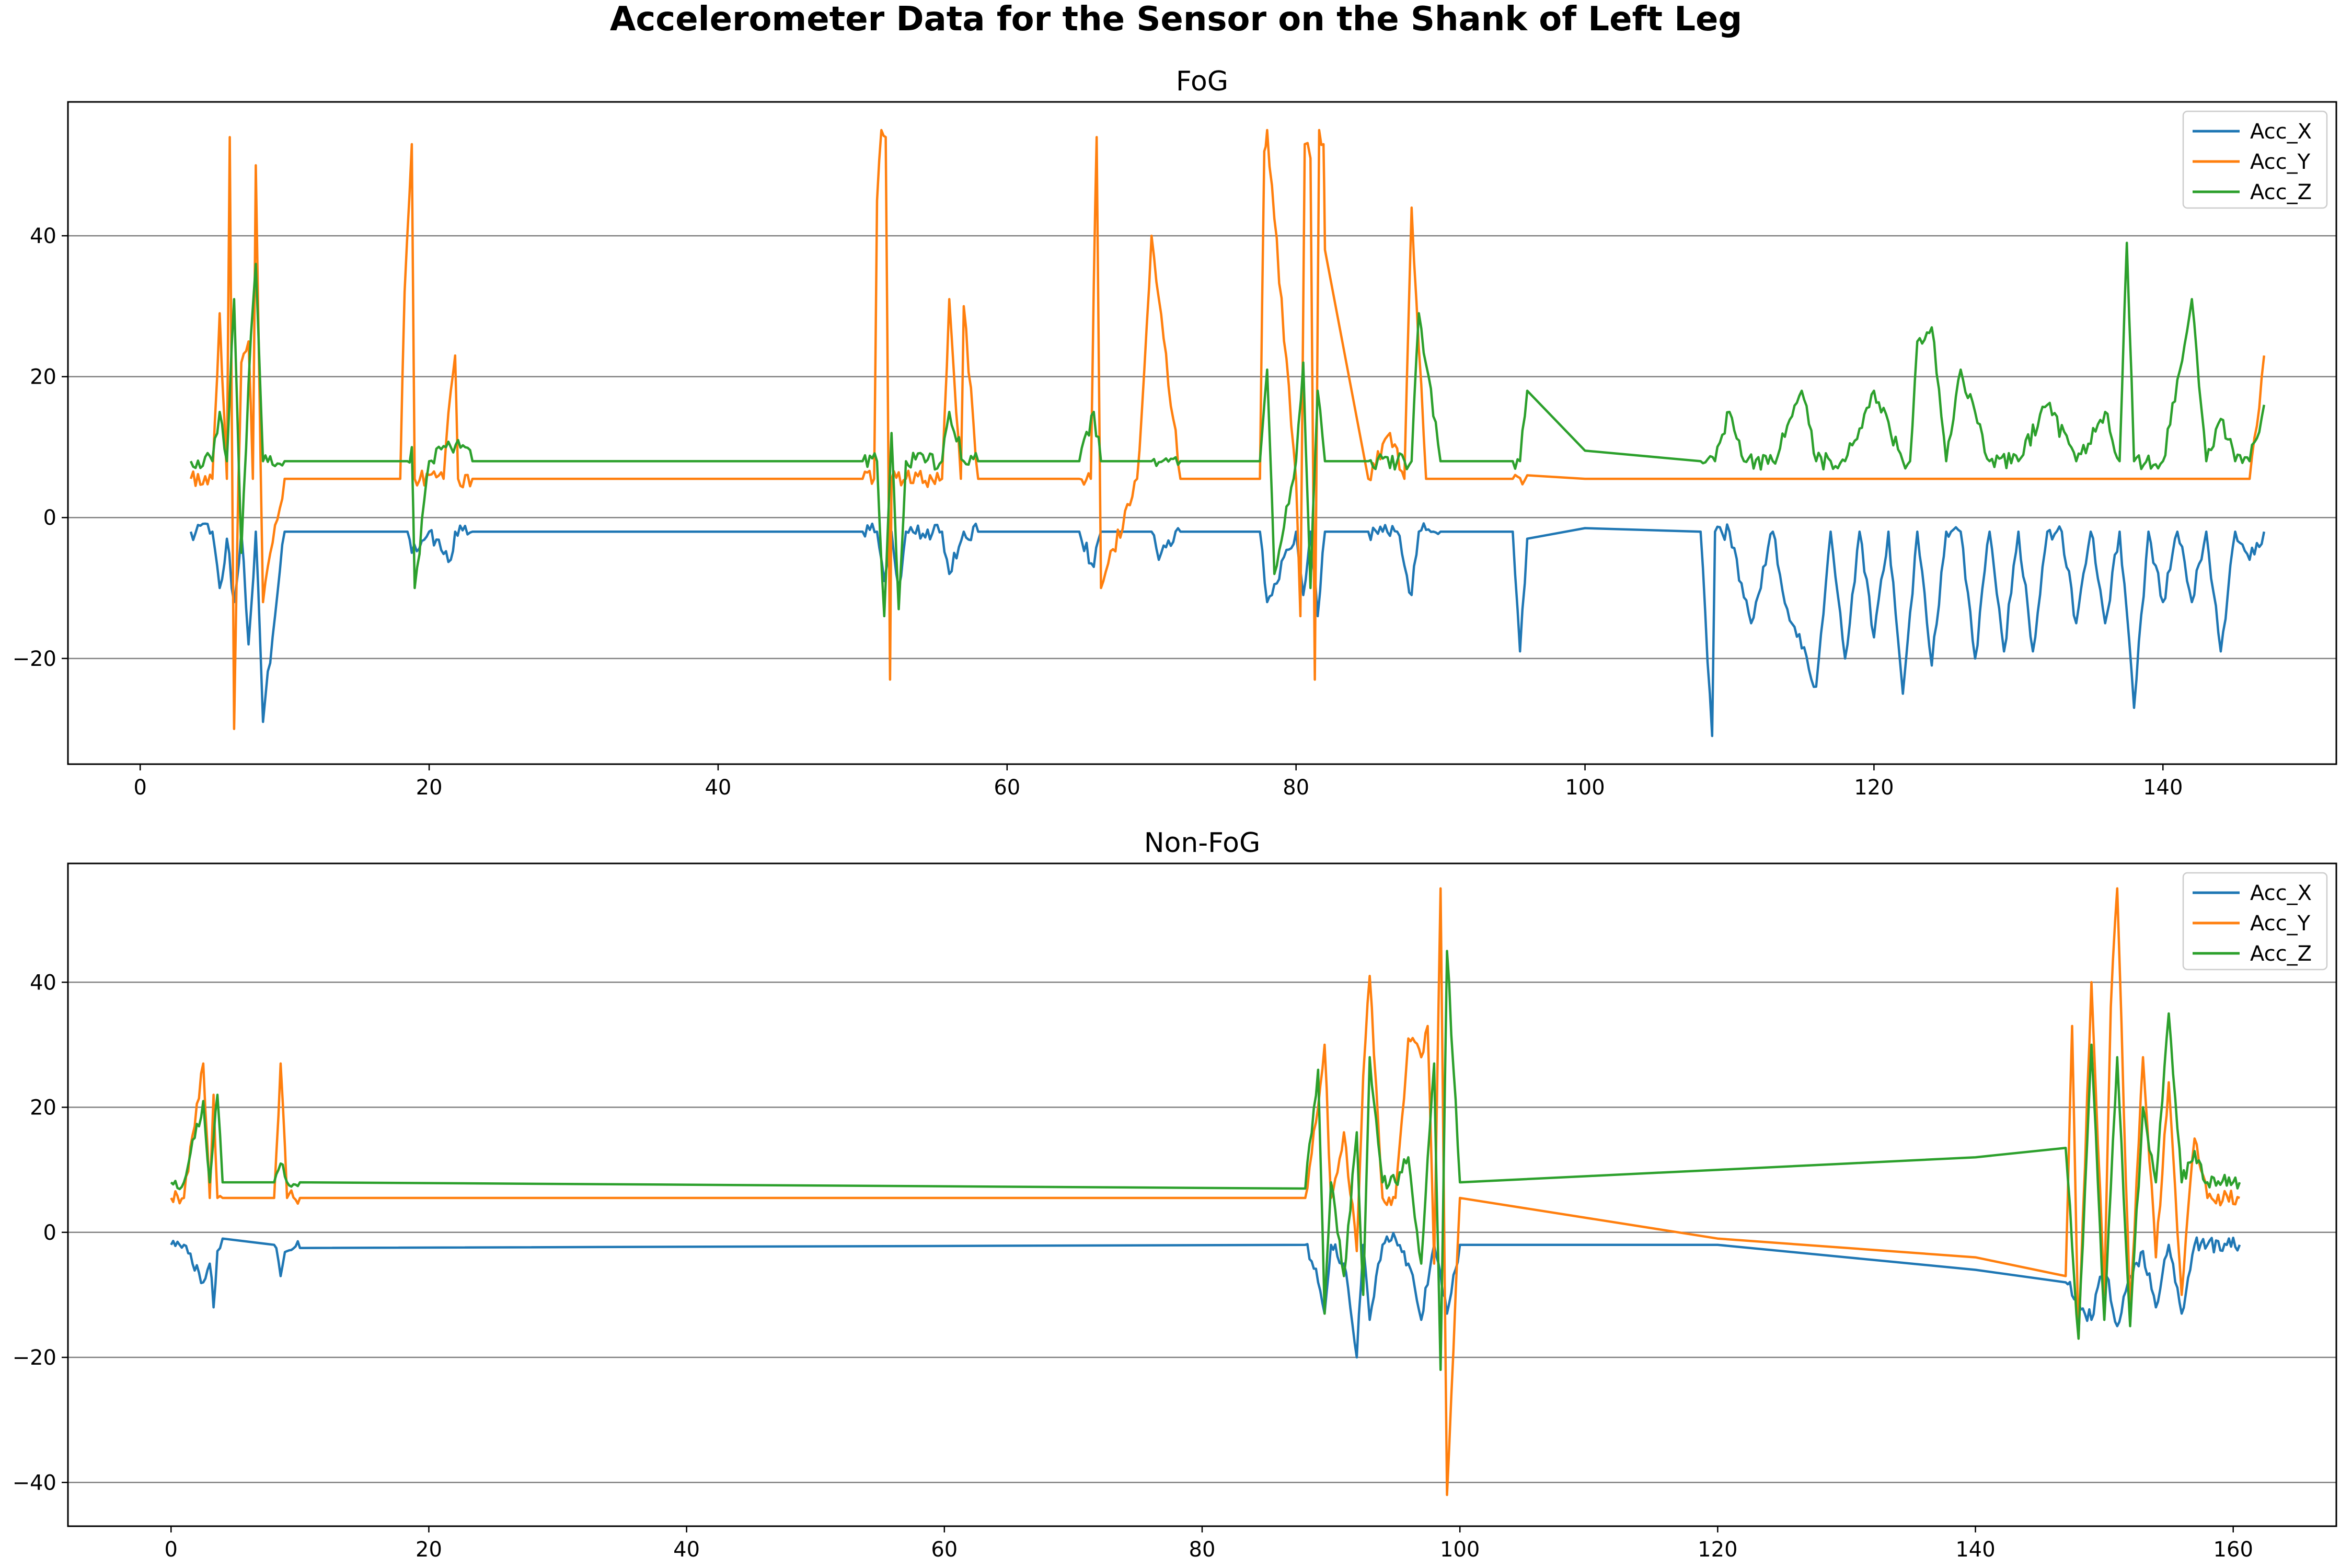  What do you see at coordinates (2233, 1550) in the screenshot?
I see `x-tick-label: 160` at bounding box center [2233, 1550].